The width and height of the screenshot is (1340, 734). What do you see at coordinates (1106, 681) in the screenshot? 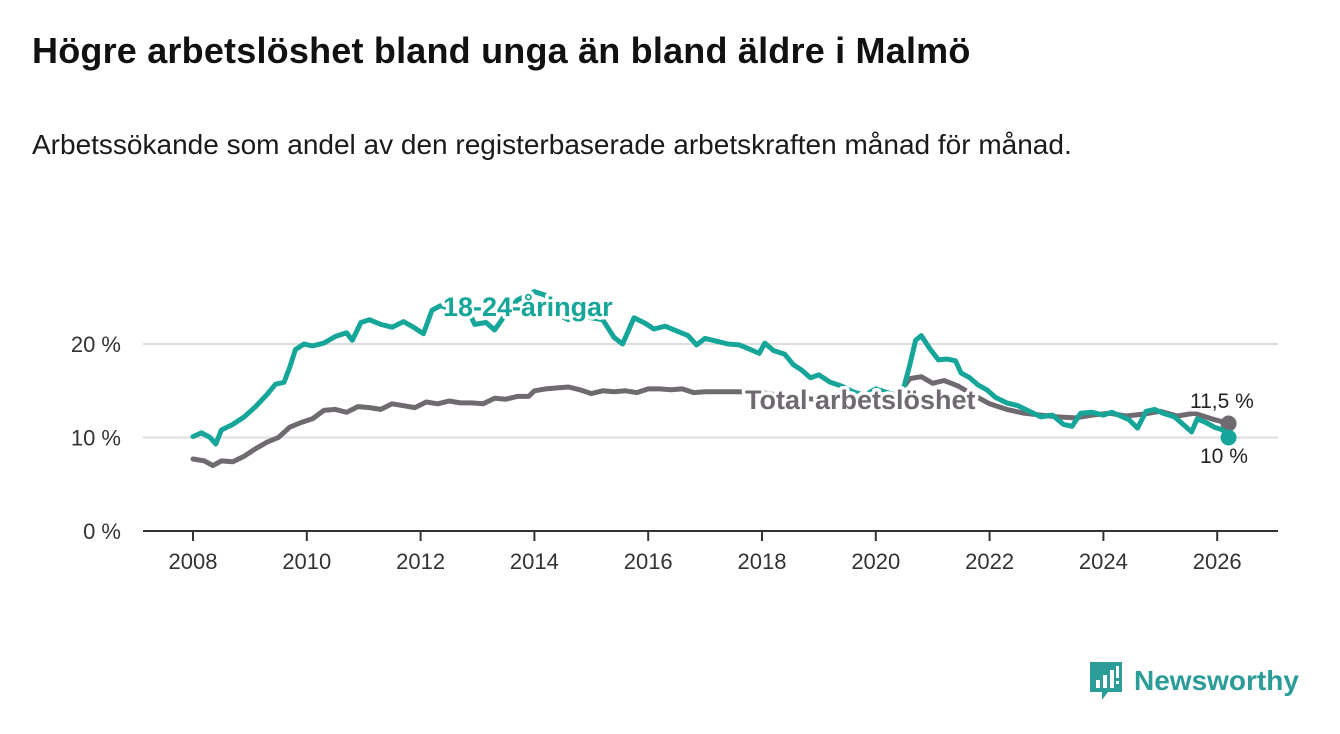
I see `bar-chart-logo-icon` at bounding box center [1106, 681].